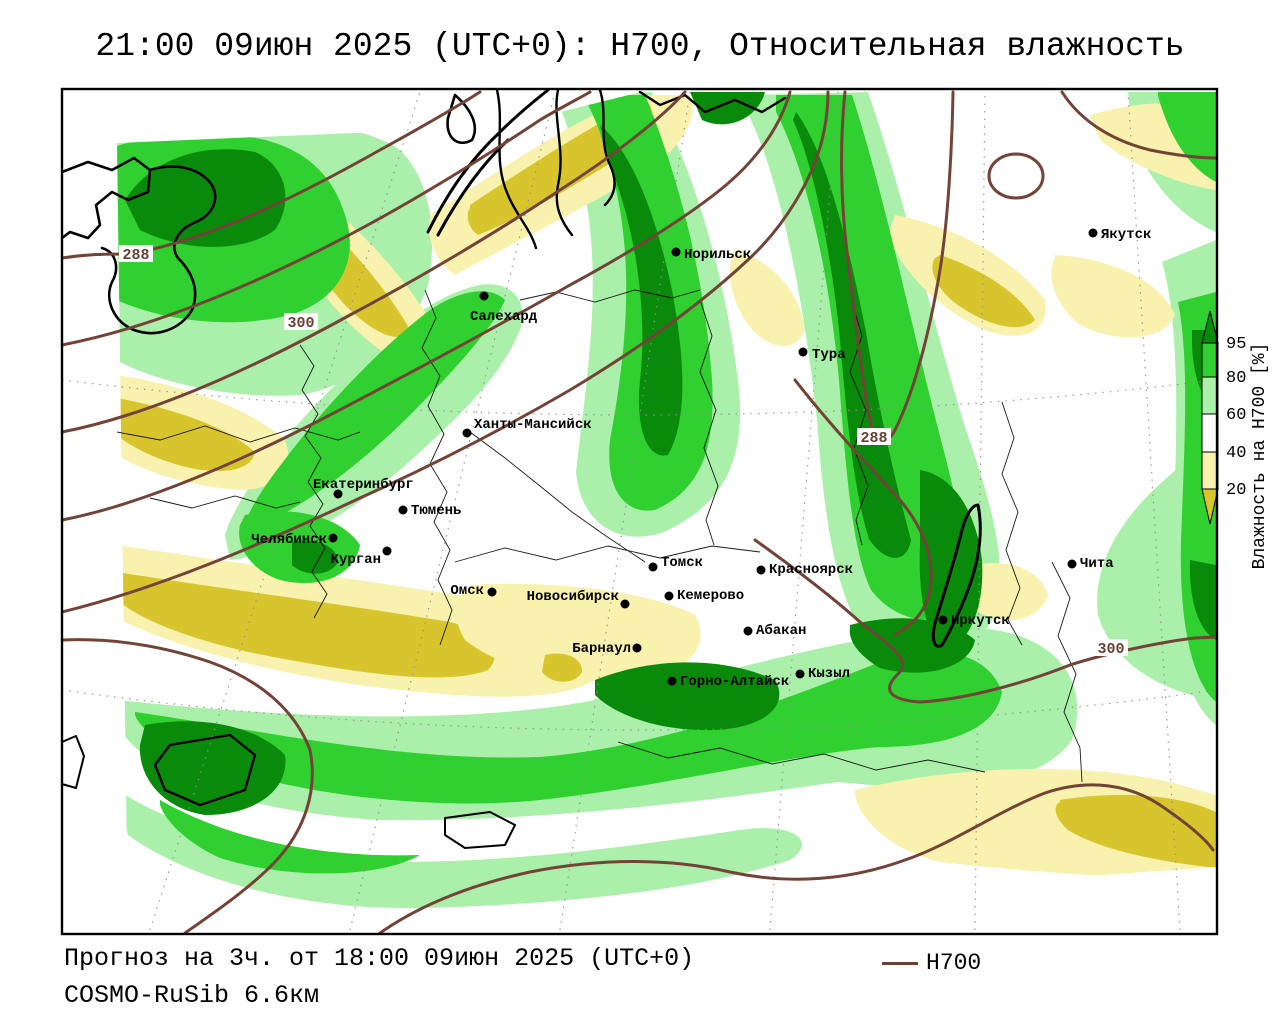  What do you see at coordinates (669, 596) in the screenshot?
I see `city-marker-kemerovo` at bounding box center [669, 596].